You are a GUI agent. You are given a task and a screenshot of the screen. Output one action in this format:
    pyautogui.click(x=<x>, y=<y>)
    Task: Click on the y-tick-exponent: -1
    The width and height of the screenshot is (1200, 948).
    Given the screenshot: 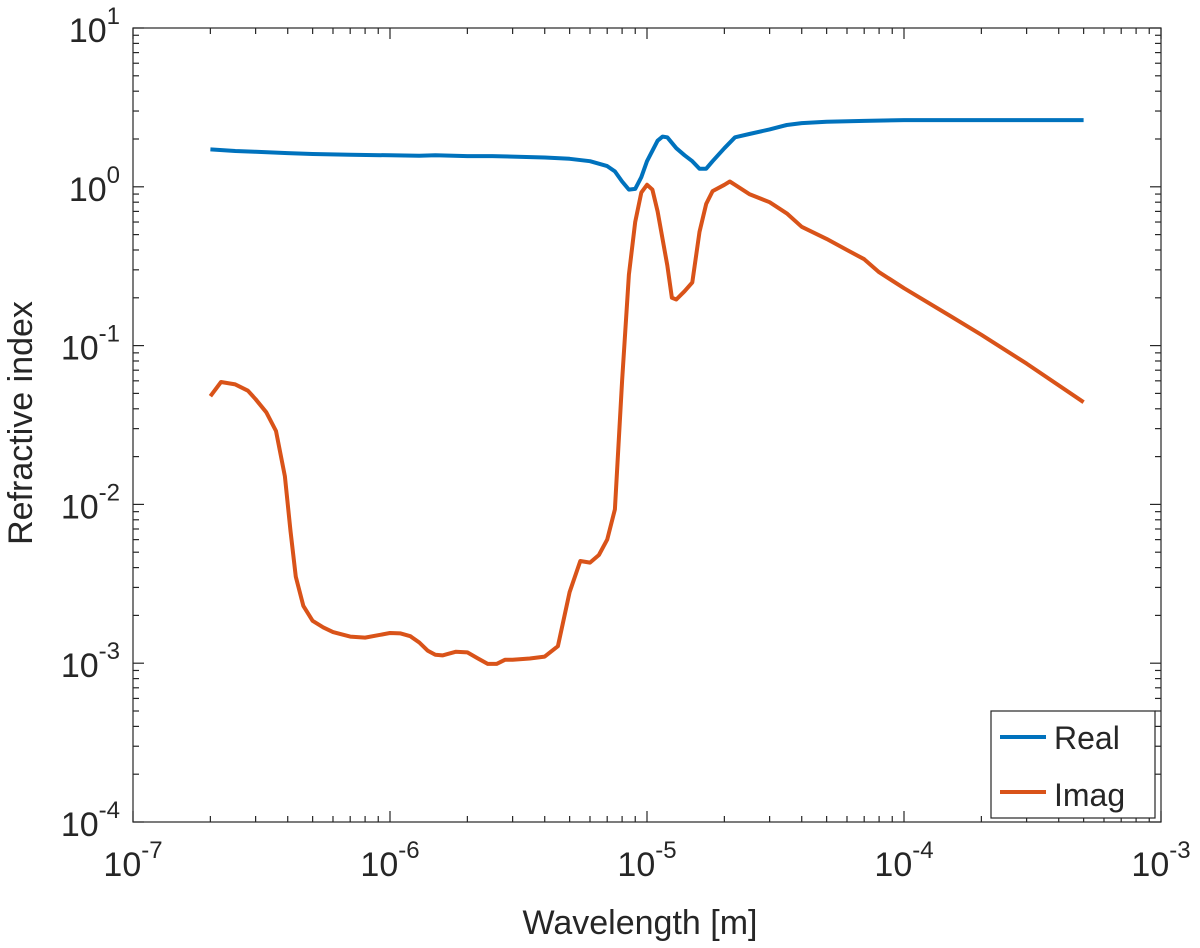 What is the action you would take?
    pyautogui.click(x=109, y=334)
    